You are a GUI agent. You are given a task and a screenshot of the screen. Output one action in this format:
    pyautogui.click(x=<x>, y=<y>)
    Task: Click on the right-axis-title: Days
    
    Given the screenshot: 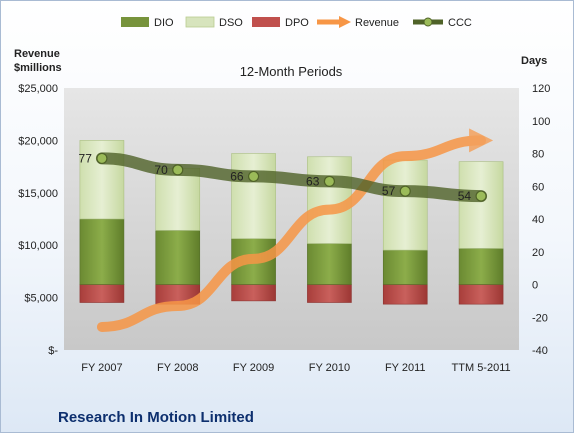 What is the action you would take?
    pyautogui.click(x=534, y=61)
    